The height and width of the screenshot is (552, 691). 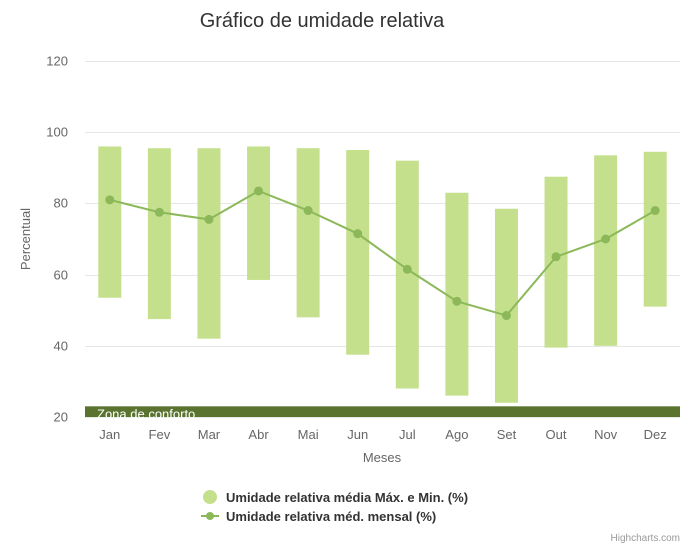 I want to click on x-tick-label: Out, so click(x=556, y=434).